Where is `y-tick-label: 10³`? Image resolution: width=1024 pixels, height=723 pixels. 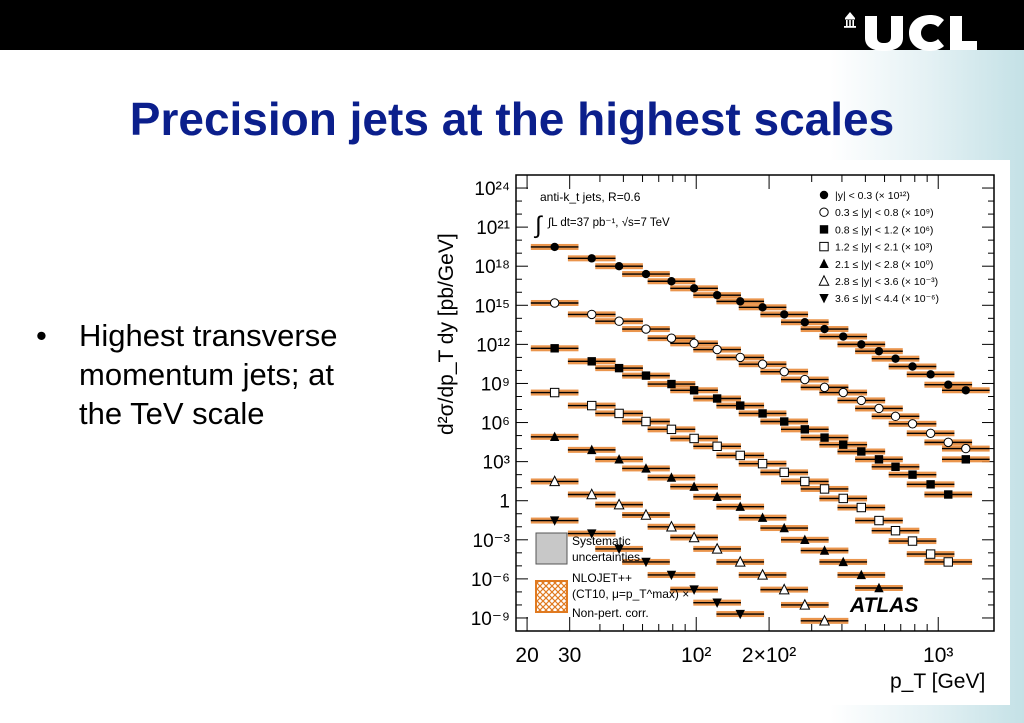 y-tick-label: 10³ is located at coordinates (496, 463).